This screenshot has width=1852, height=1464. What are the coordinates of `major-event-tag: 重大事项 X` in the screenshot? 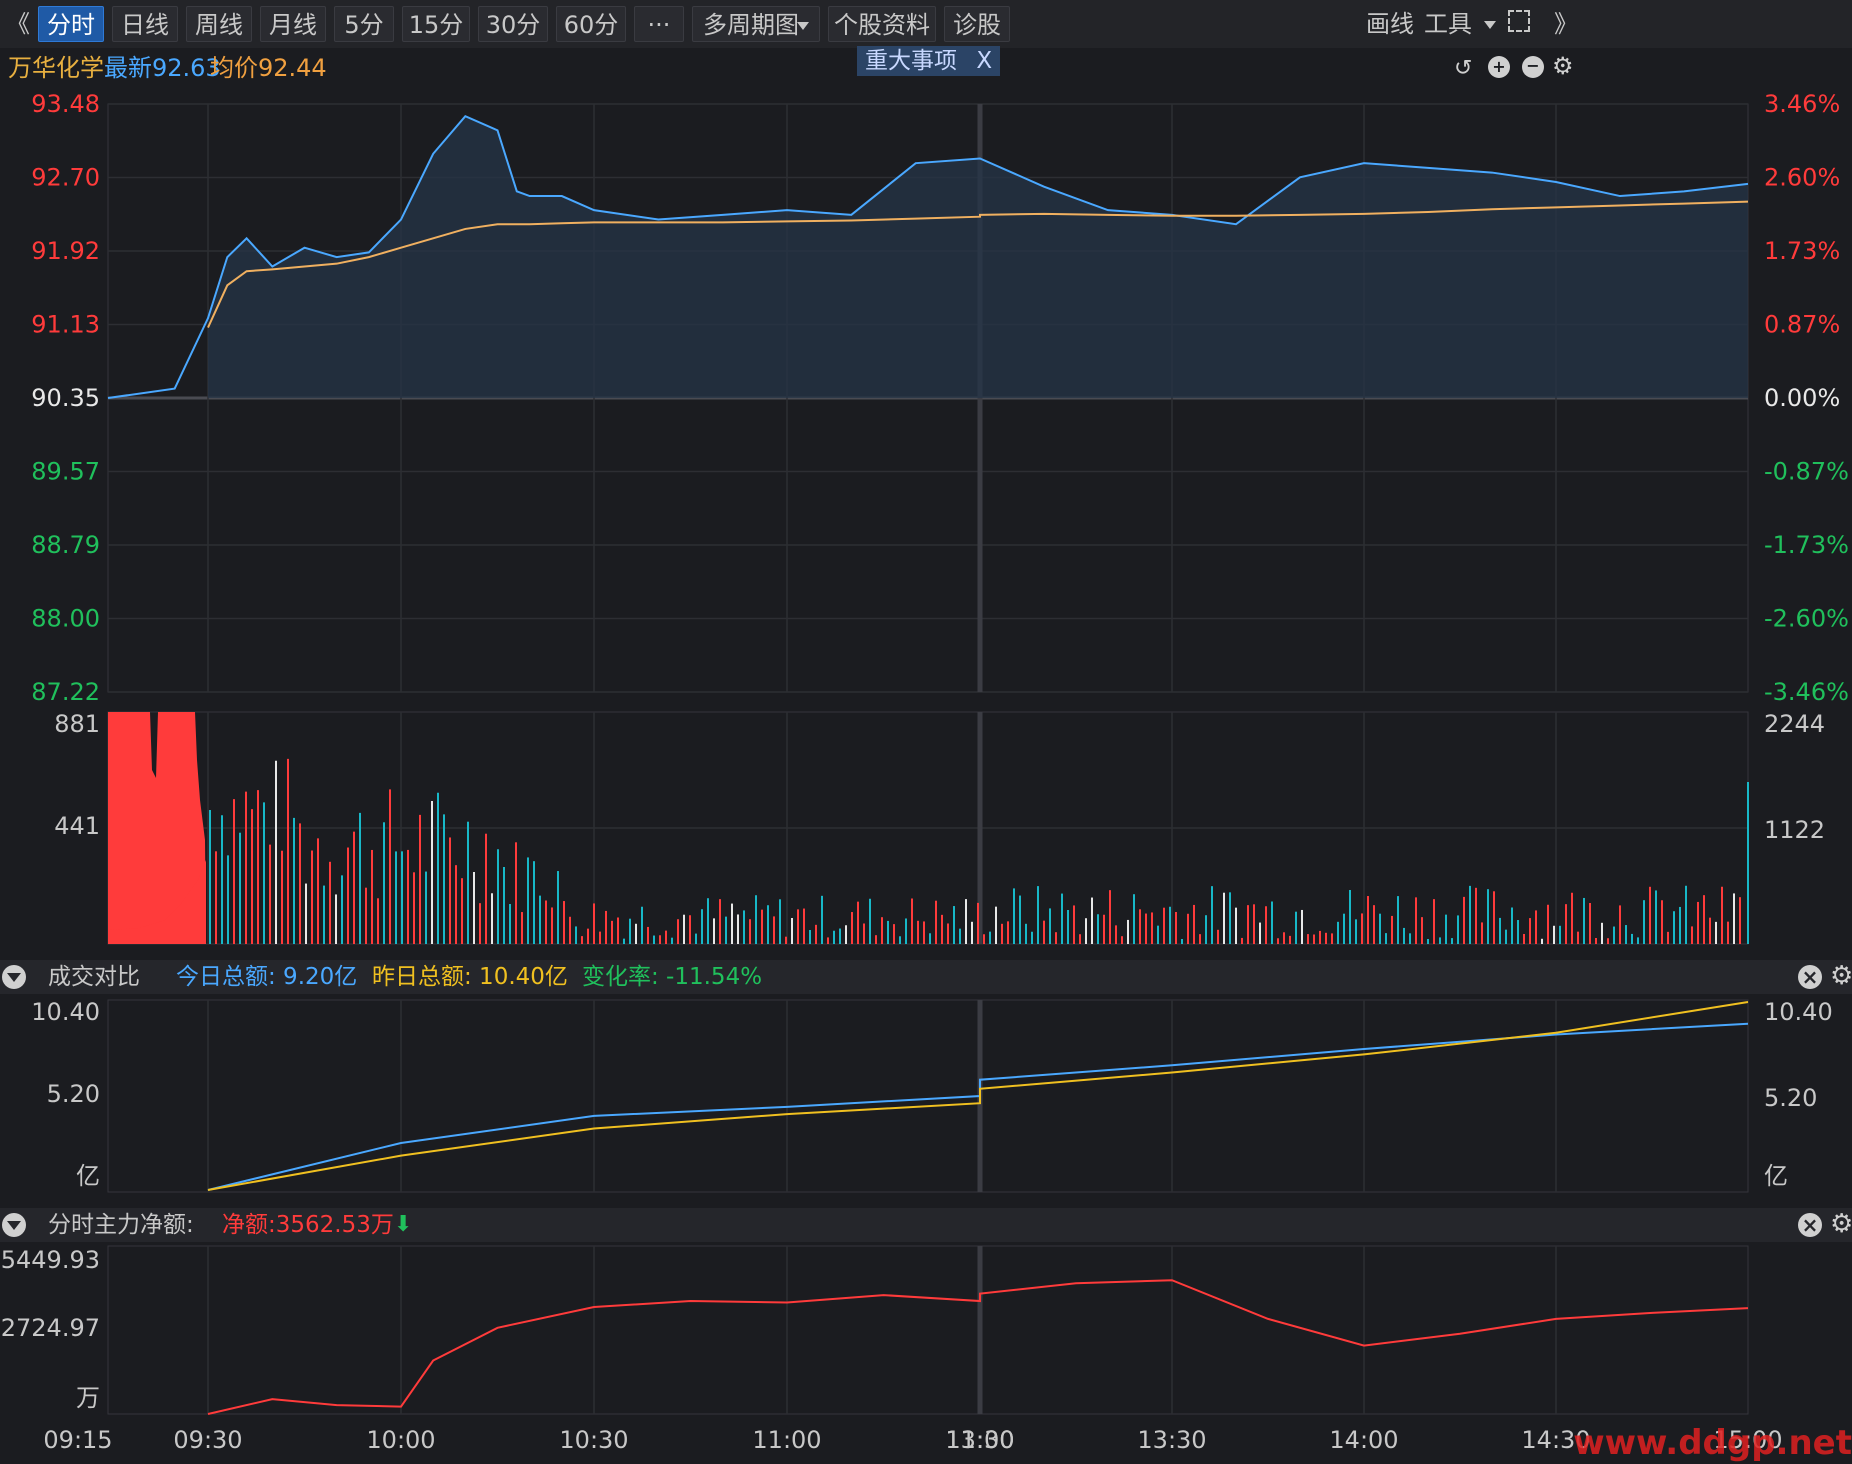 It's located at (929, 61).